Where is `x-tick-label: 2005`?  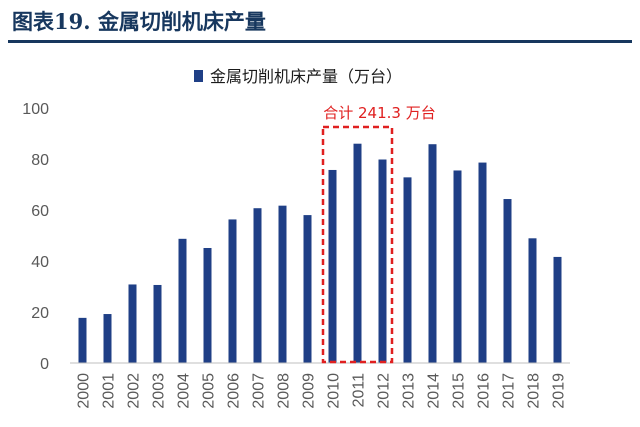
x-tick-label: 2005 is located at coordinates (209, 391).